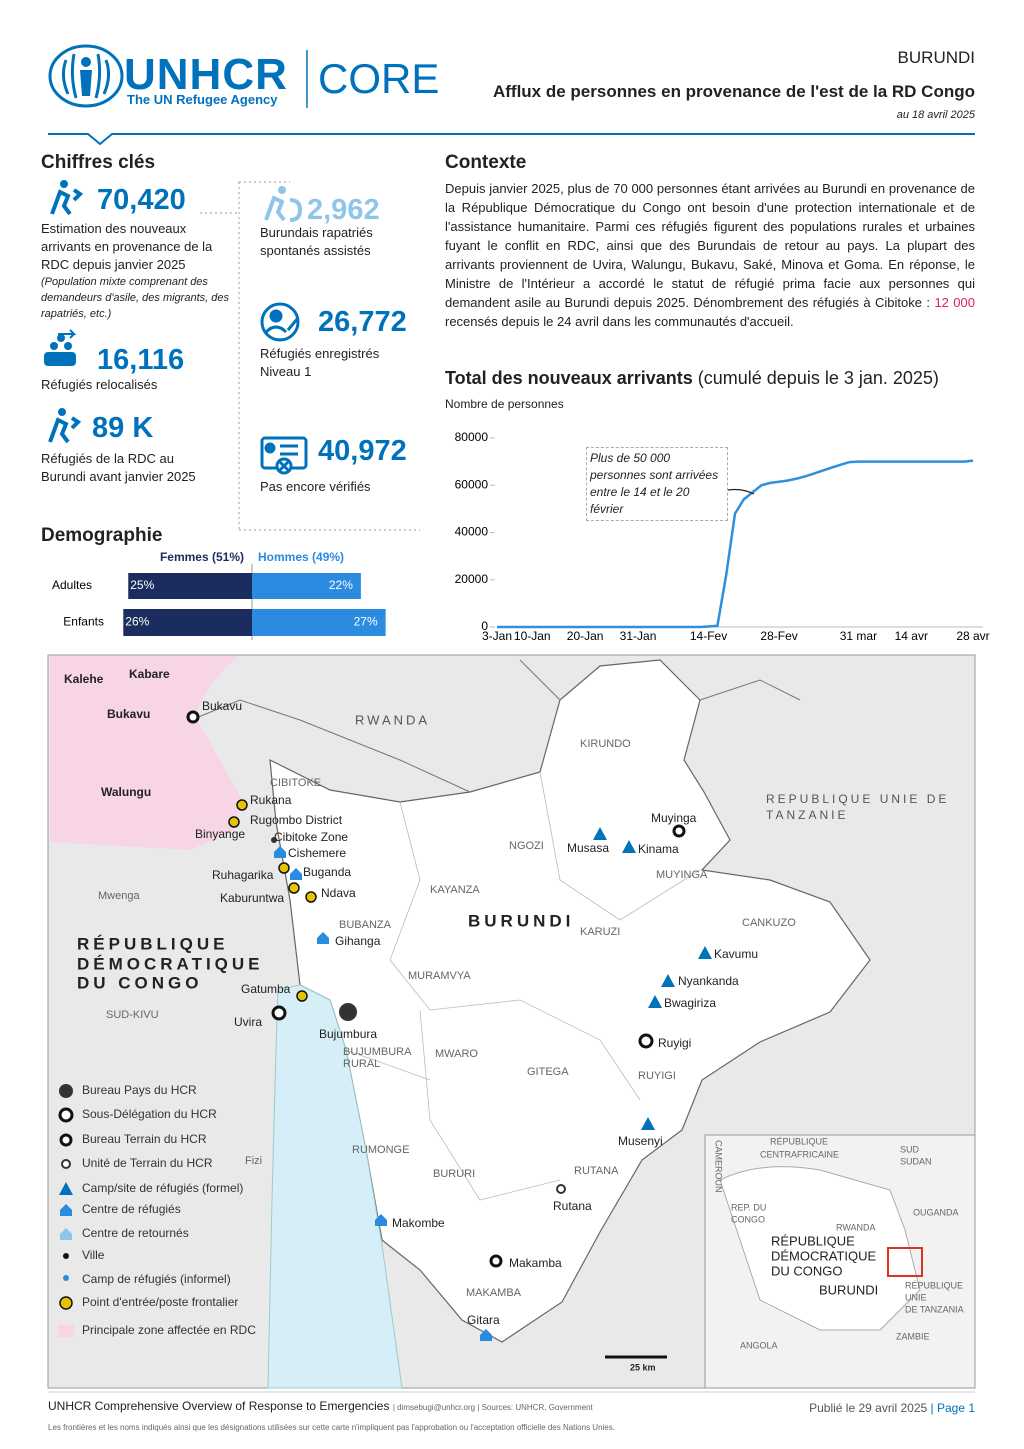 This screenshot has height=1449, width=1024. I want to click on section-title: Contexte, so click(486, 162).